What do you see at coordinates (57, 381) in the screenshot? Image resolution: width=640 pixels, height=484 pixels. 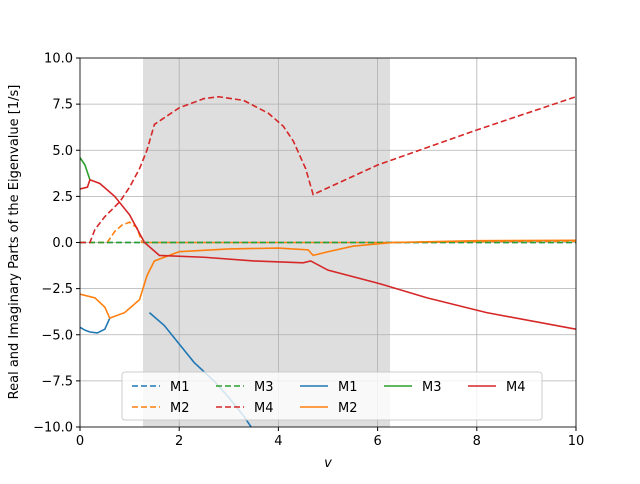 I see `y-tick-label: −7.5` at bounding box center [57, 381].